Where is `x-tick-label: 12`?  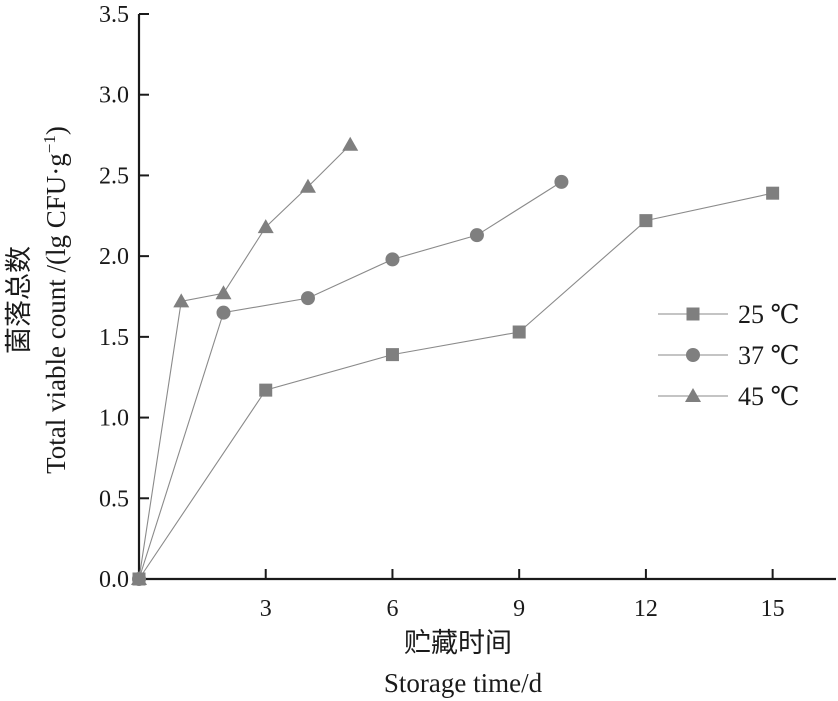
x-tick-label: 12 is located at coordinates (646, 609).